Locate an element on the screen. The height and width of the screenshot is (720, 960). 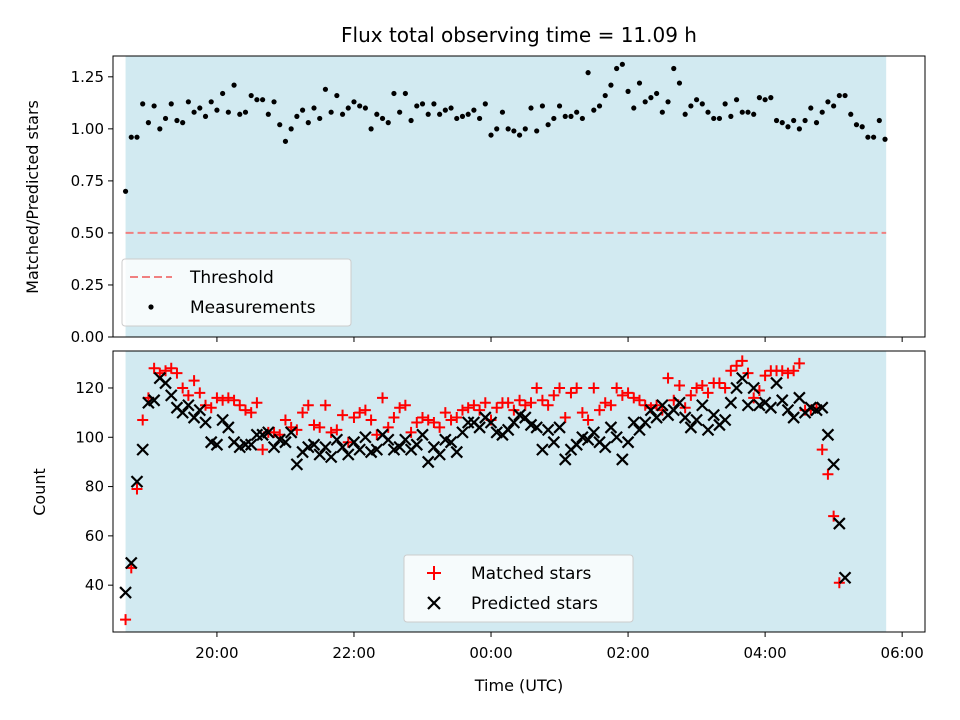
count-legend: Matched stars Predicted stars is located at coordinates (518, 588).